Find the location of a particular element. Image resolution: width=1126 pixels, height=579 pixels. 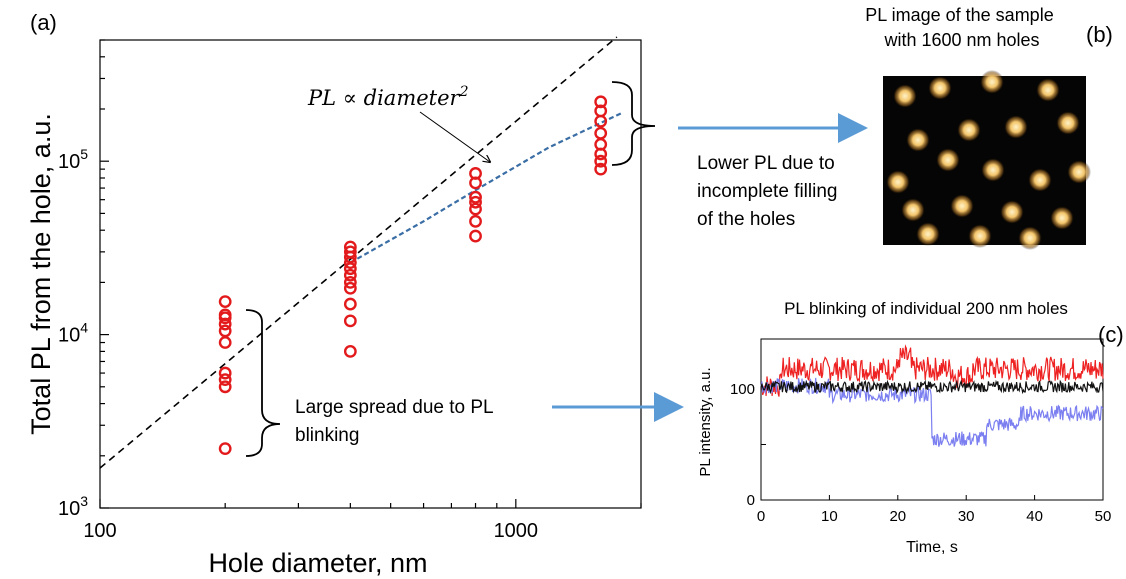

blinking-chart-title: PL blinking of individual 200 nm holes is located at coordinates (926, 308).